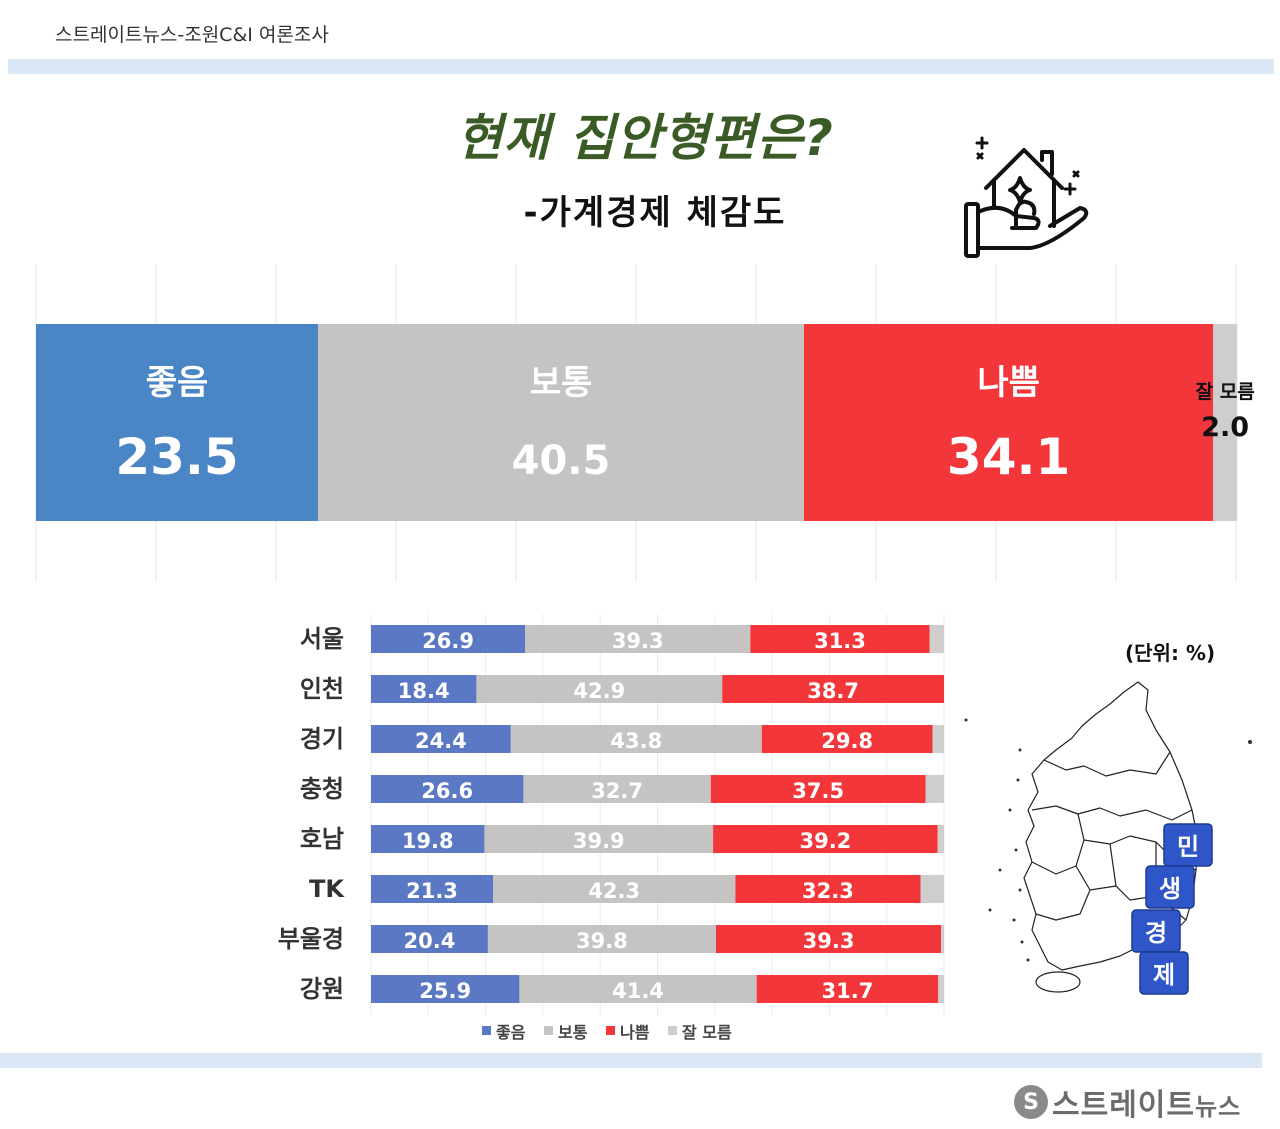 The image size is (1280, 1129). I want to click on map-block-label: 제, so click(1164, 975).